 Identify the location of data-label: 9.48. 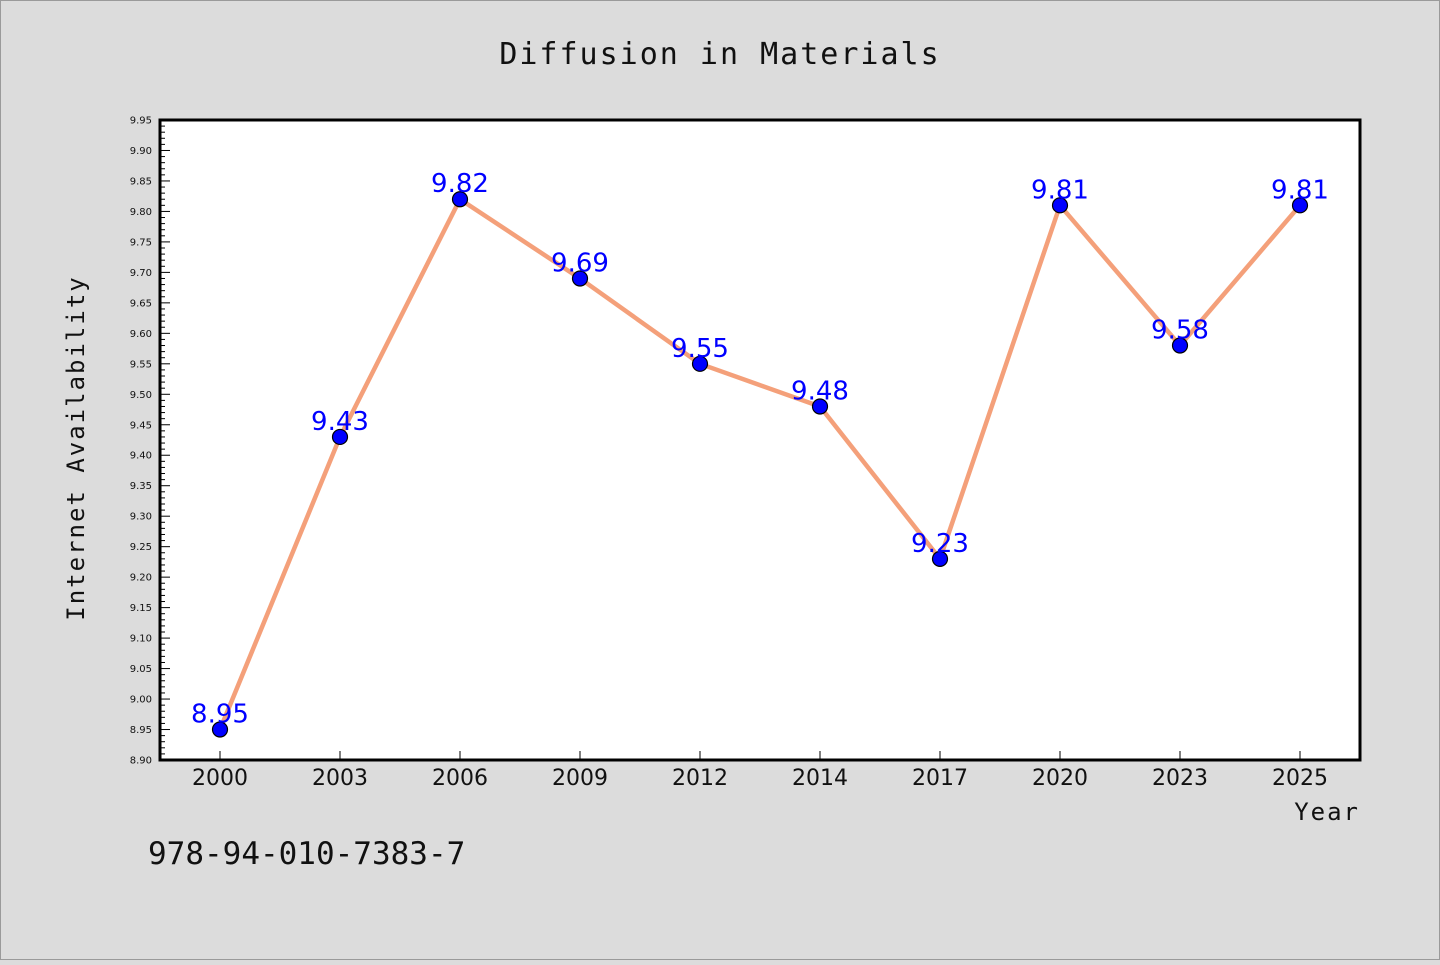
(820, 391).